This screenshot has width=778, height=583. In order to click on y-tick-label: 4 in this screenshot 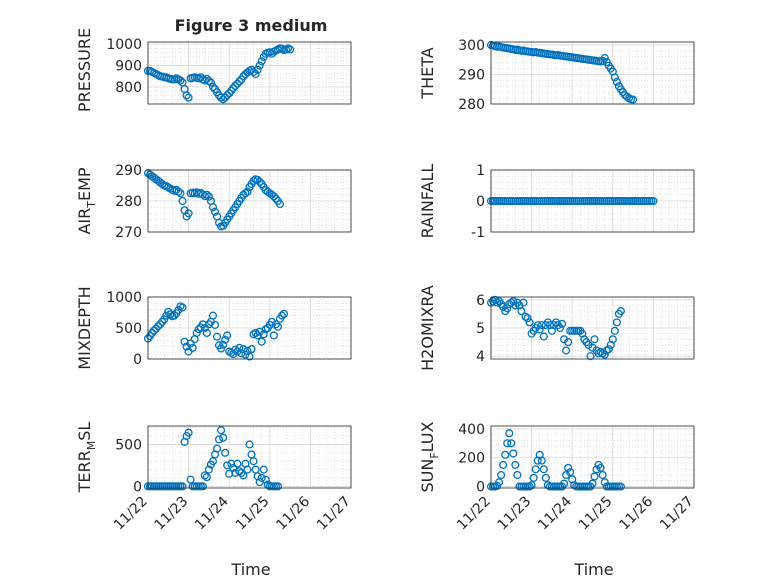, I will do `click(480, 357)`.